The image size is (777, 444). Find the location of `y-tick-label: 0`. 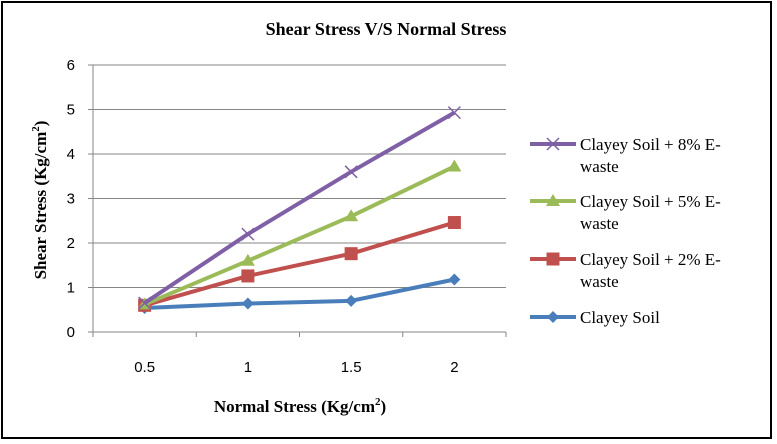

y-tick-label: 0 is located at coordinates (71, 332).